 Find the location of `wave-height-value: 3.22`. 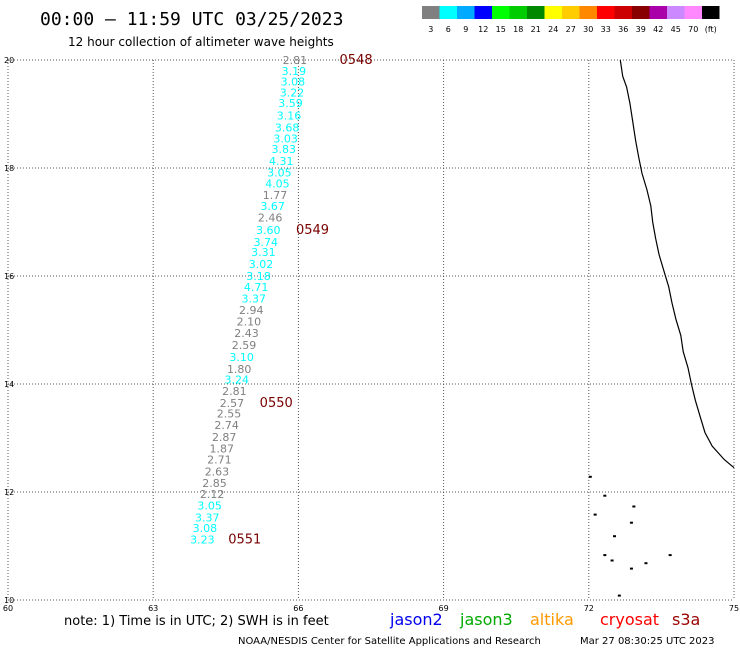

wave-height-value: 3.22 is located at coordinates (292, 92).